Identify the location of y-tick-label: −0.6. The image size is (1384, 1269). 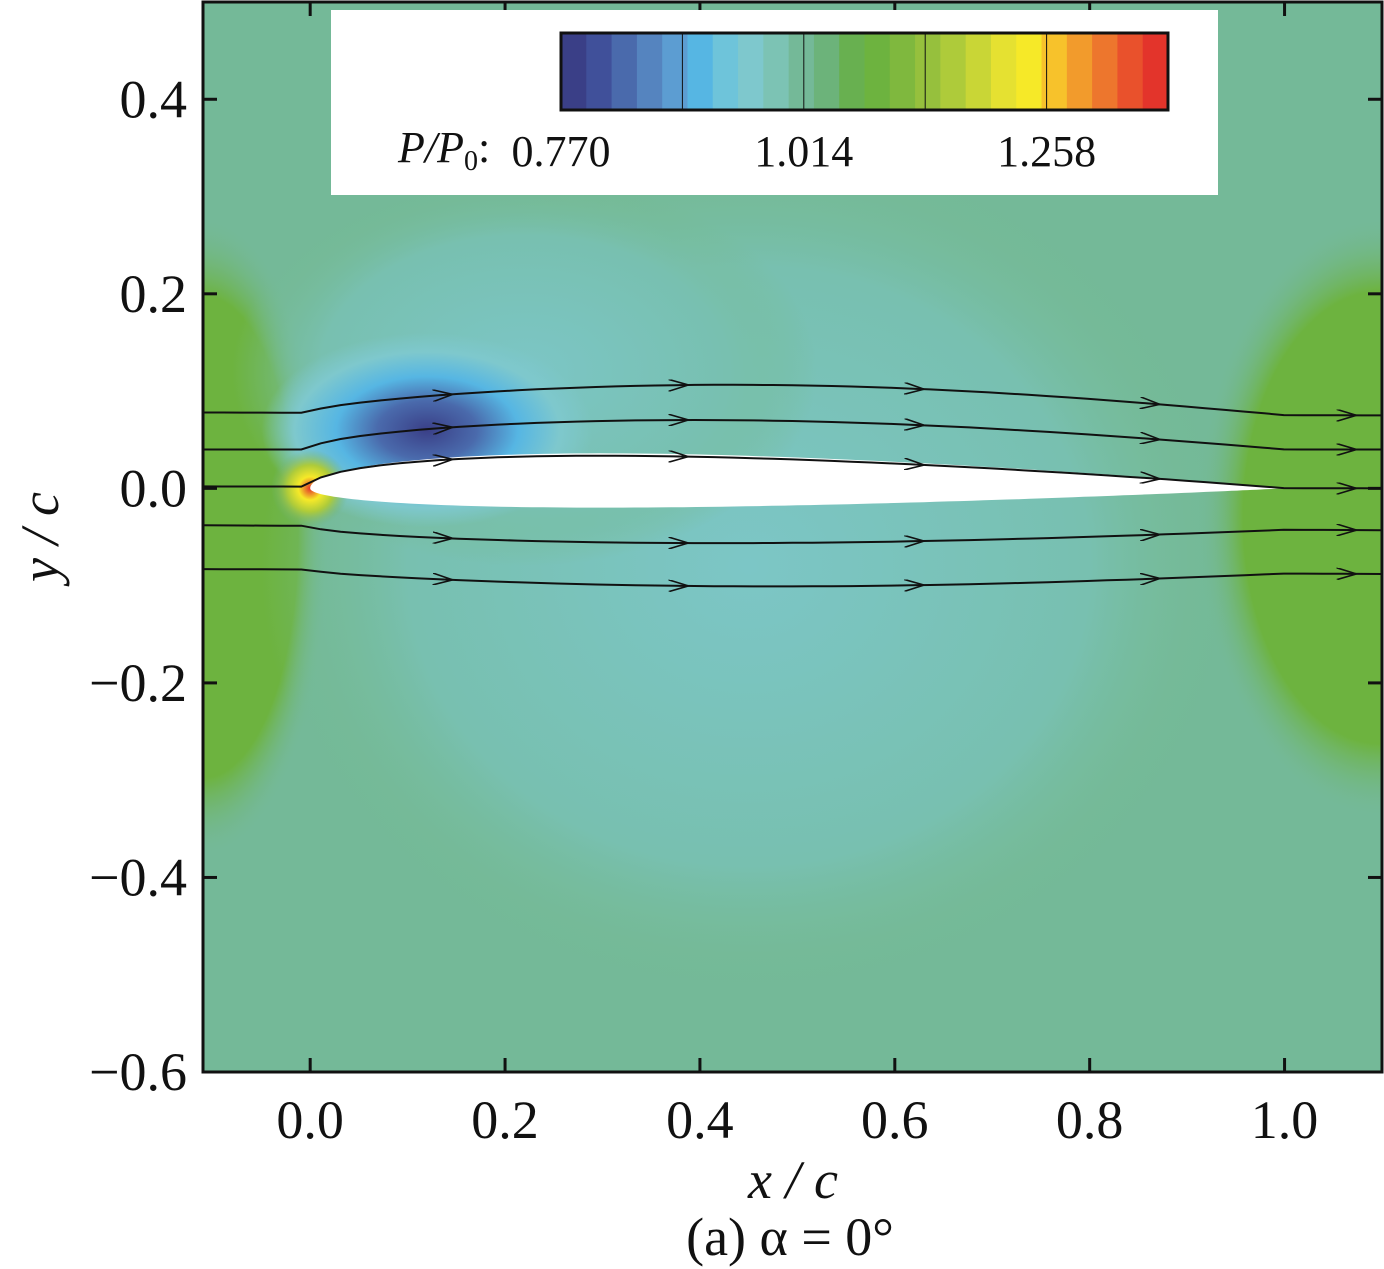
(138, 1072).